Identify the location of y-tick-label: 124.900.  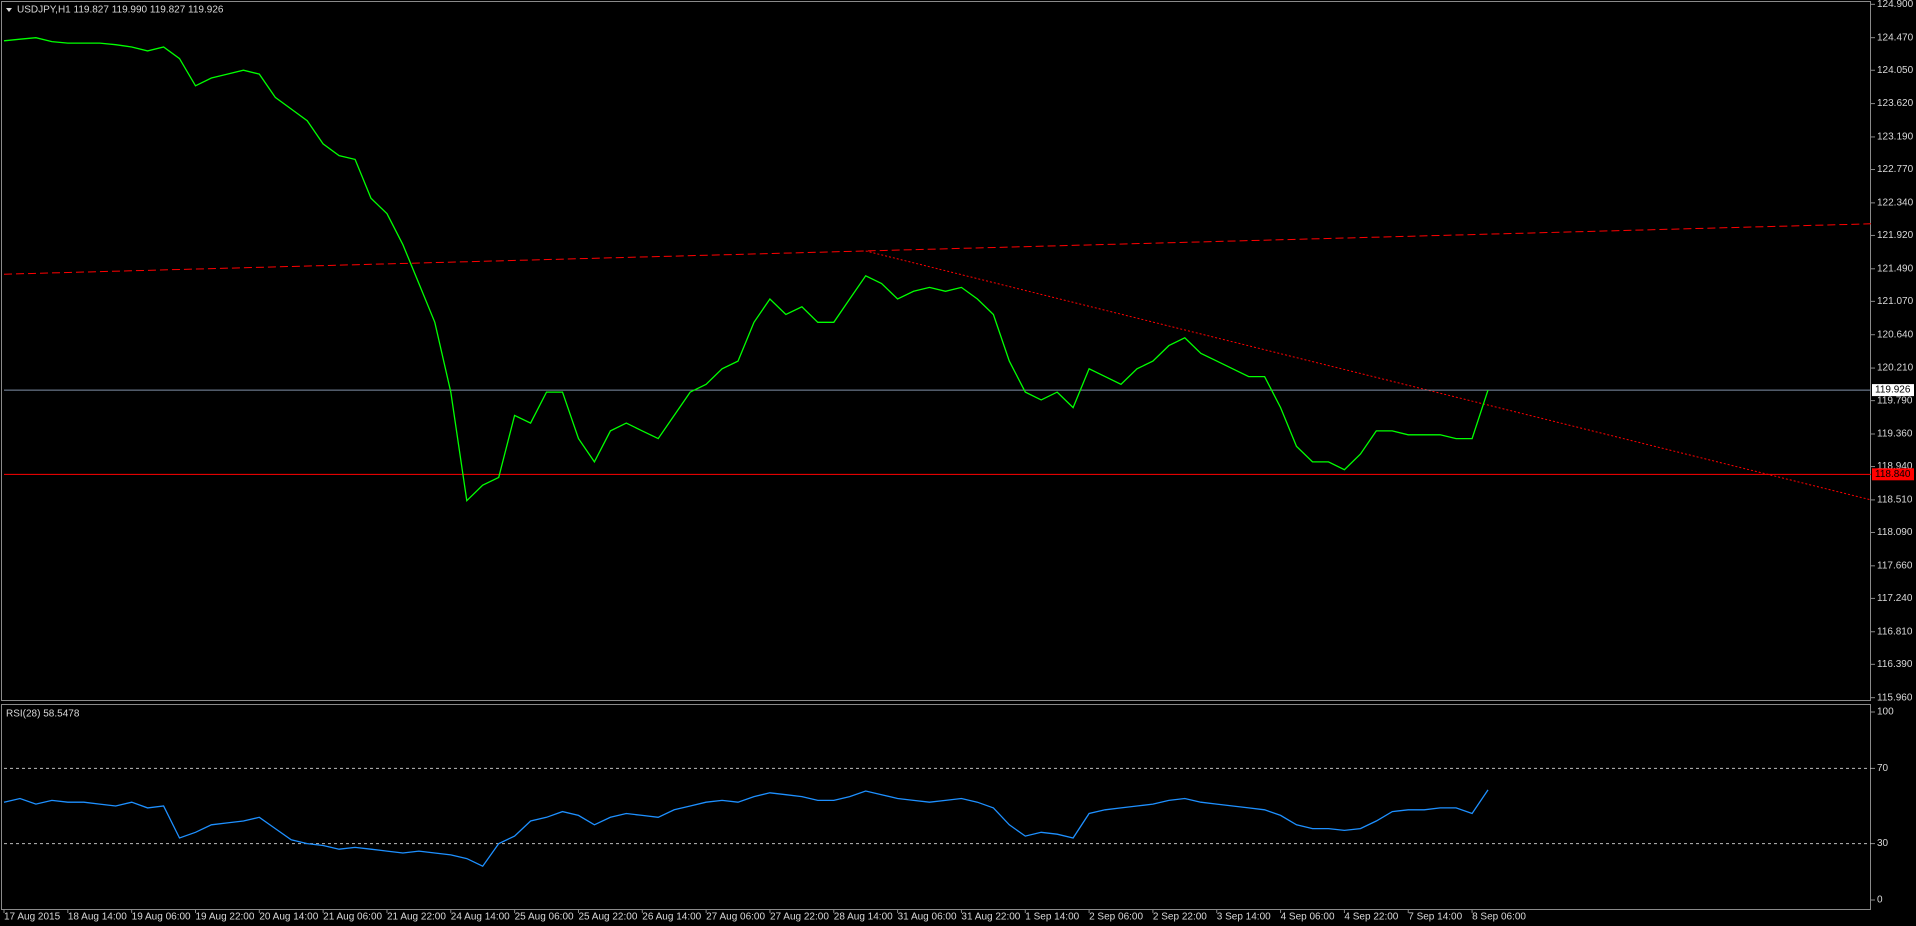
(1895, 5).